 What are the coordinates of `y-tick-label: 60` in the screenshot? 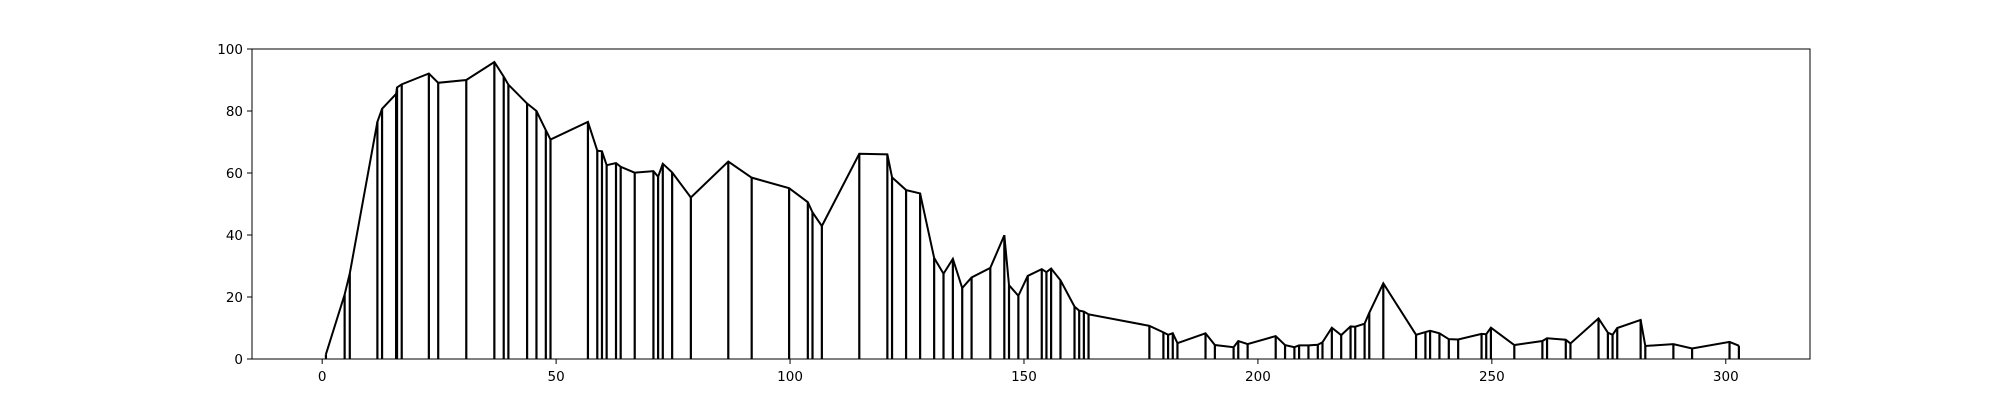 It's located at (234, 174).